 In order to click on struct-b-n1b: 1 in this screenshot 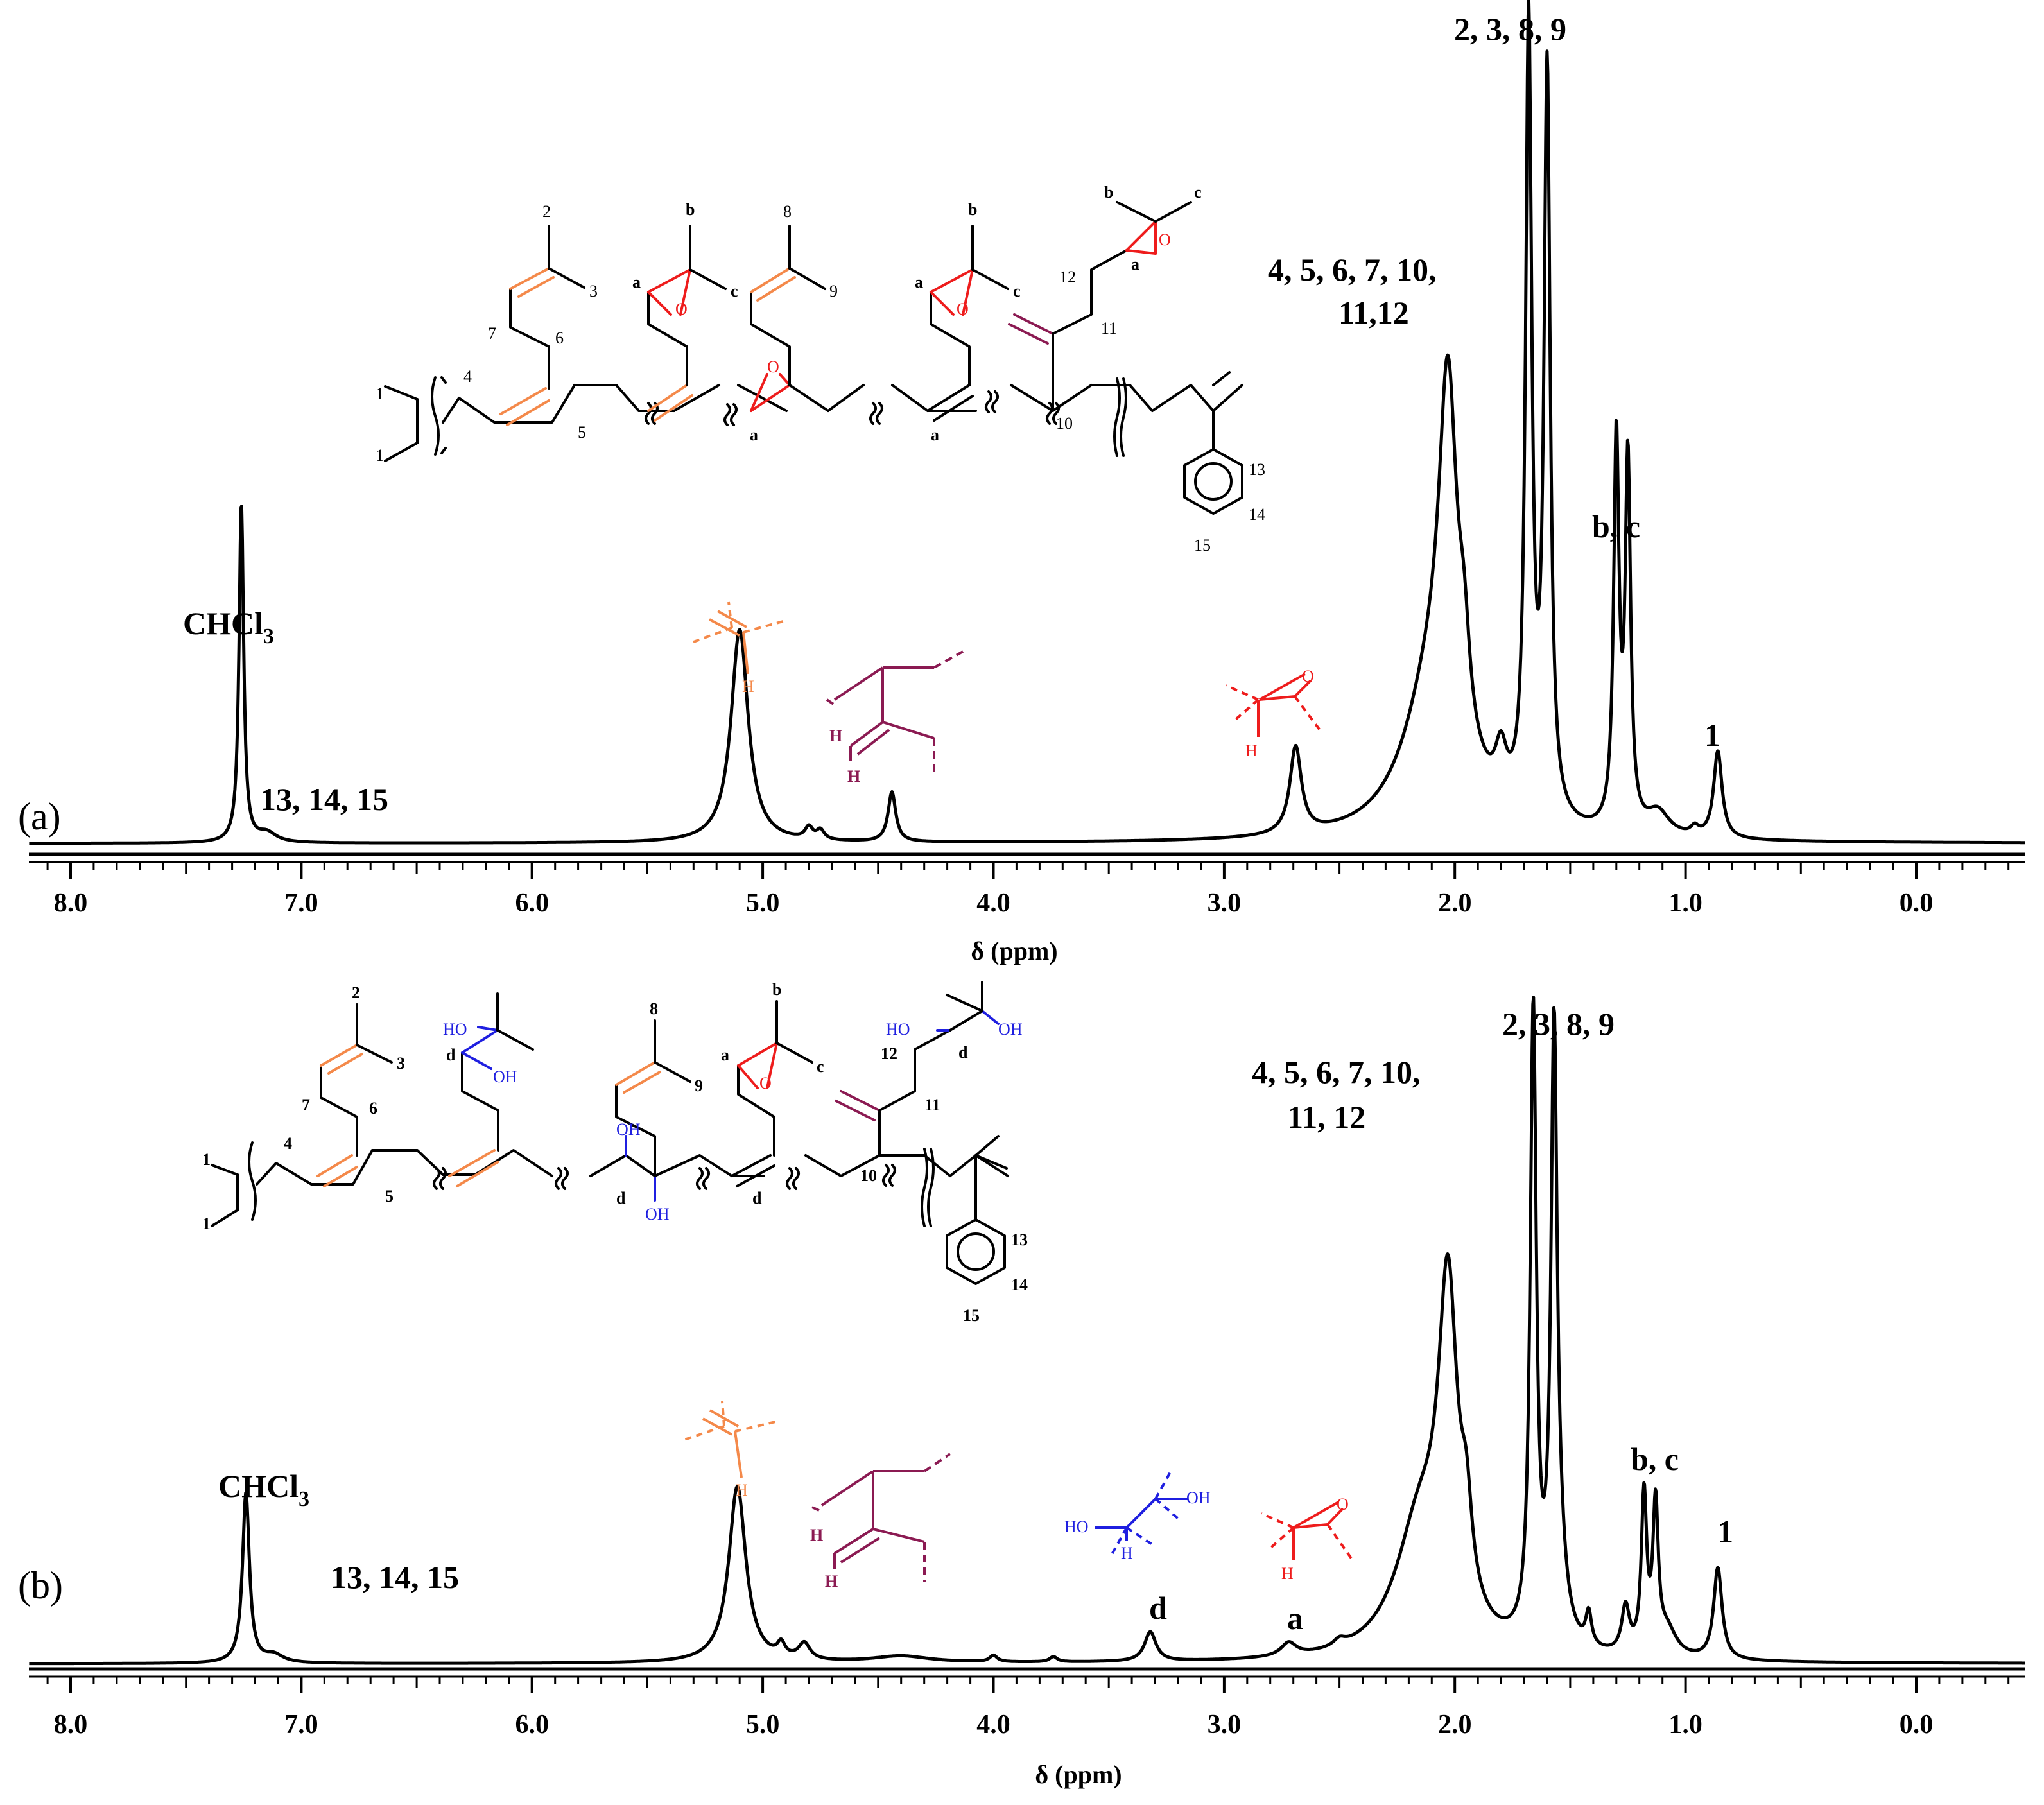, I will do `click(207, 1223)`.